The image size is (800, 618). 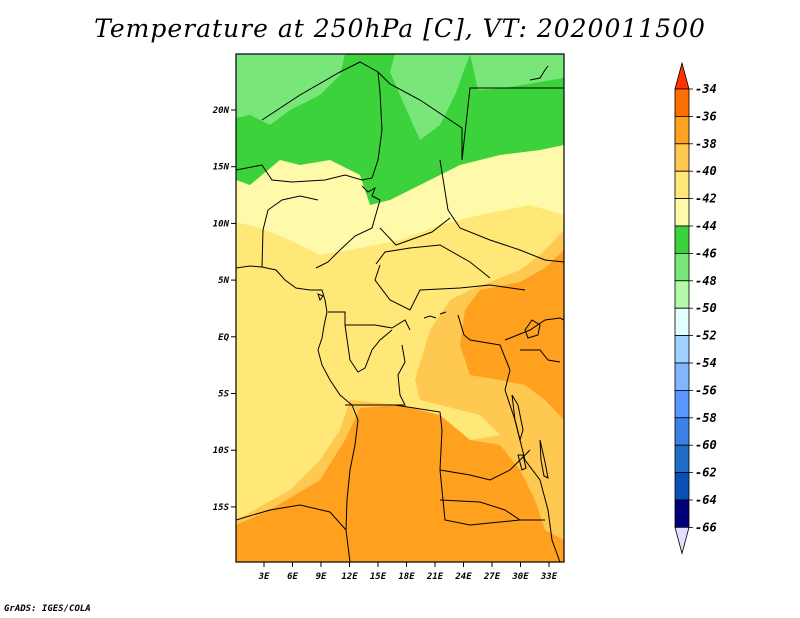 What do you see at coordinates (378, 577) in the screenshot?
I see `lon-label: 15E` at bounding box center [378, 577].